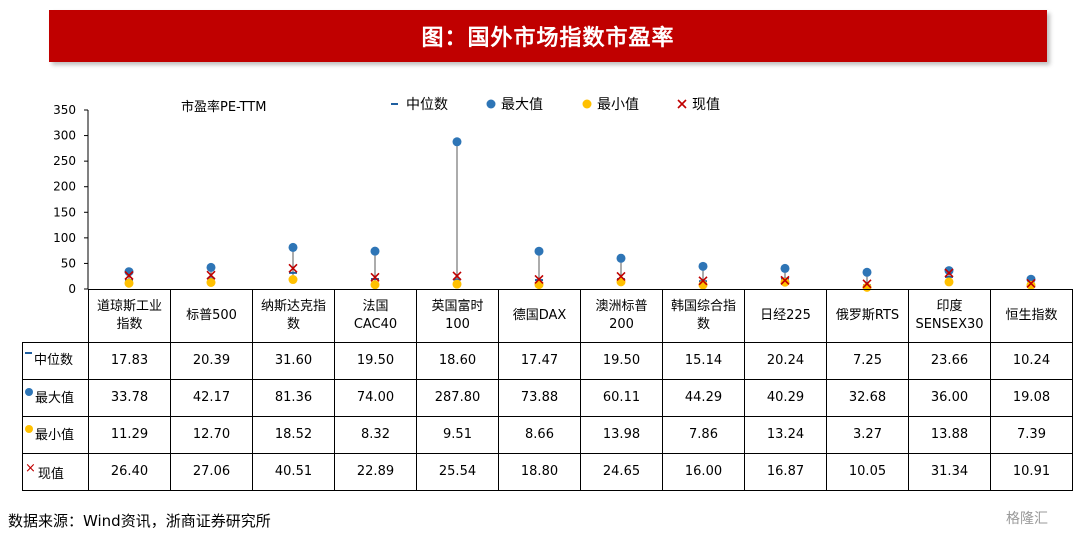  I want to click on data-label: 74.00, so click(375, 398).